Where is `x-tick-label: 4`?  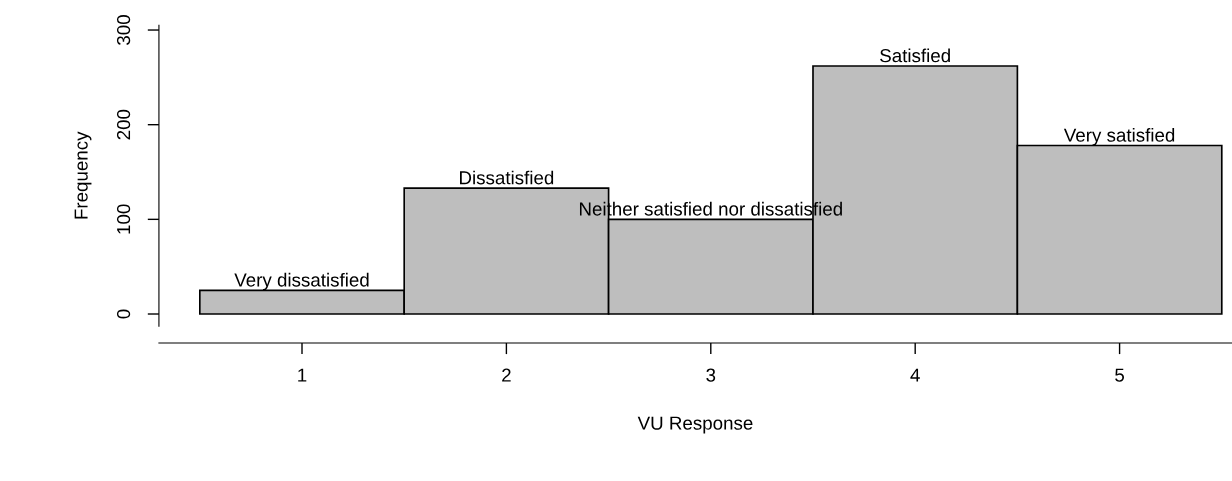 x-tick-label: 4 is located at coordinates (915, 375).